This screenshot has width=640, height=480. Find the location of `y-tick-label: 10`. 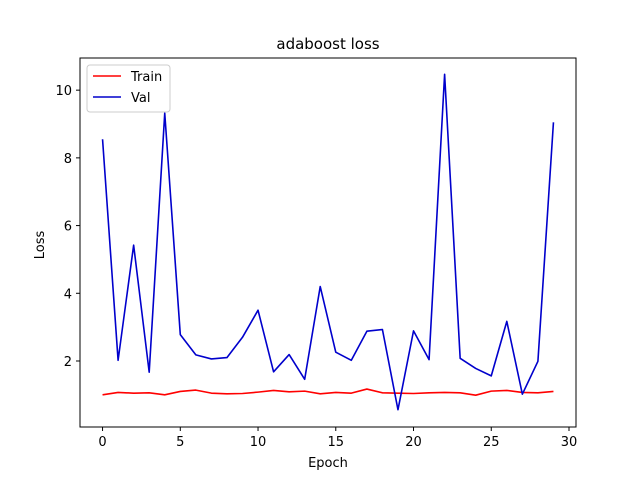

y-tick-label: 10 is located at coordinates (63, 91).